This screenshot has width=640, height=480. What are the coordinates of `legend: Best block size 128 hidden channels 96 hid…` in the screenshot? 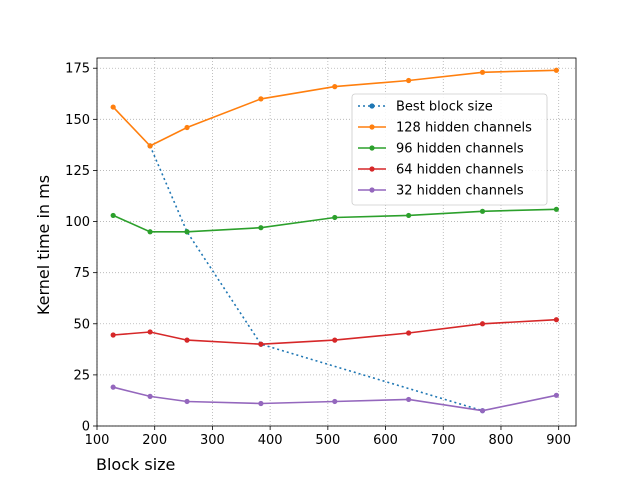 It's located at (449, 149).